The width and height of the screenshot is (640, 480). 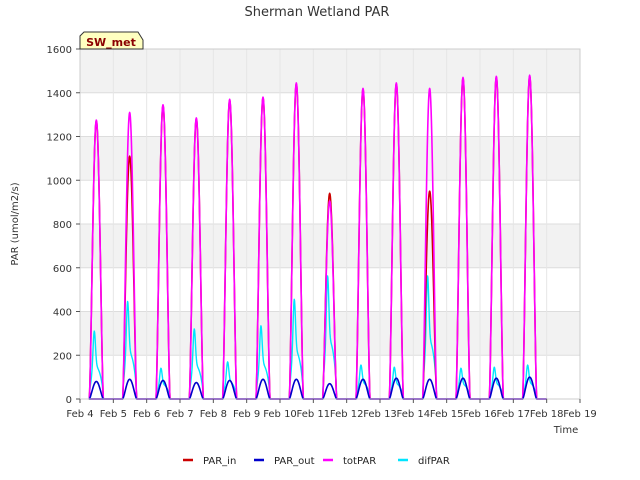 I want to click on site-badge-label: SW_met, so click(x=111, y=42).